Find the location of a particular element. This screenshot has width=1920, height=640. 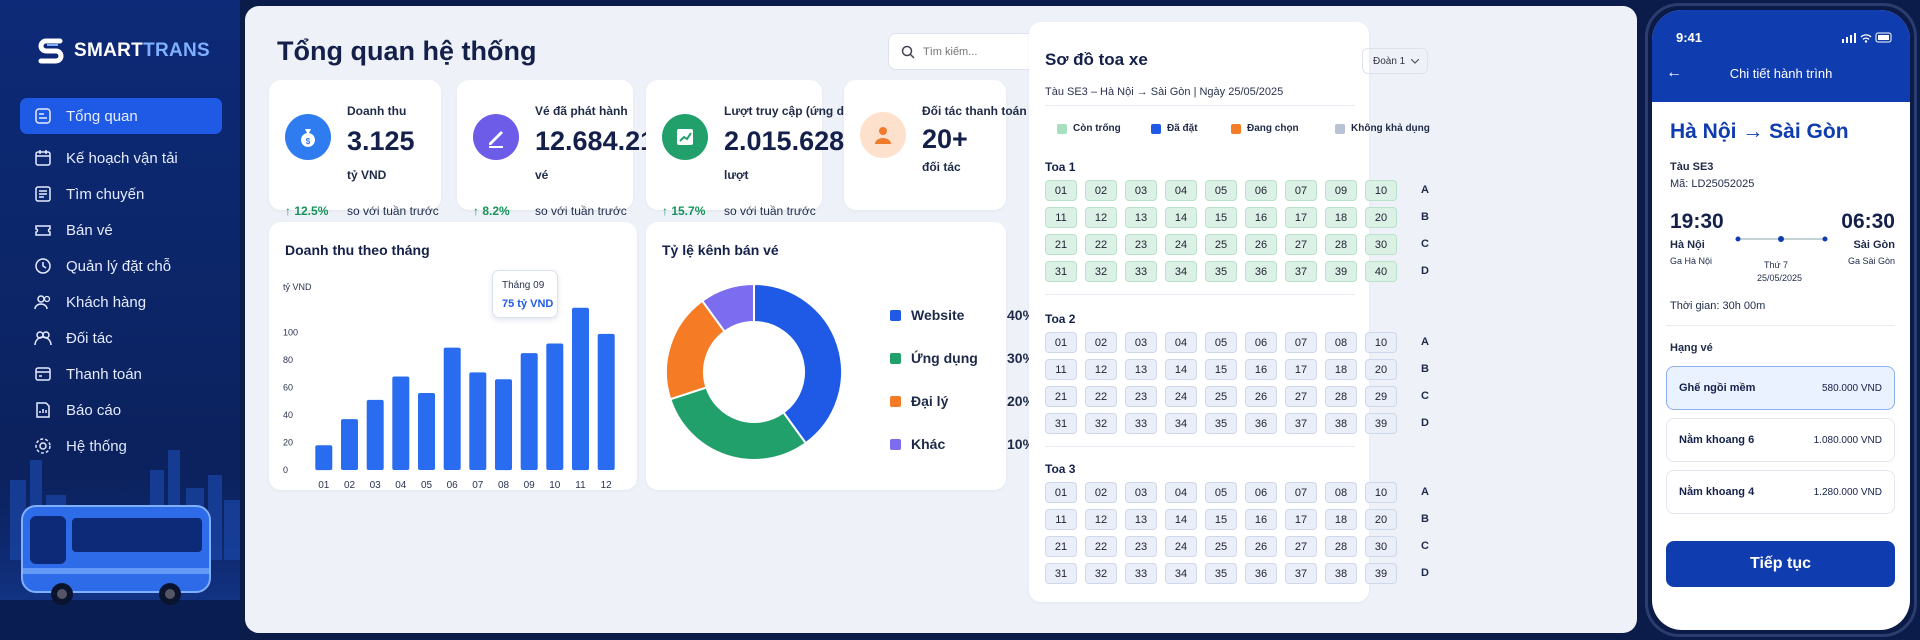

sidebar-item-3: Bán vé is located at coordinates (121, 230).